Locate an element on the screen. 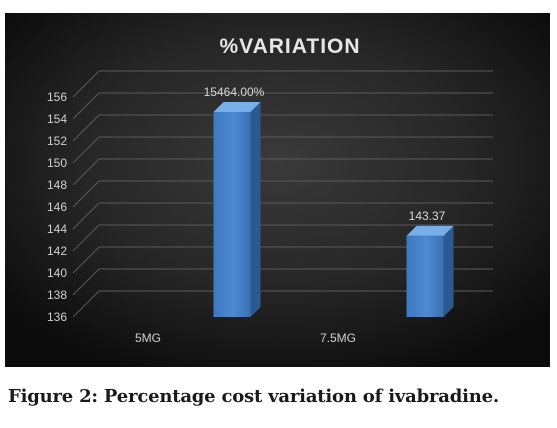  category-label: 7.5MG is located at coordinates (338, 338).